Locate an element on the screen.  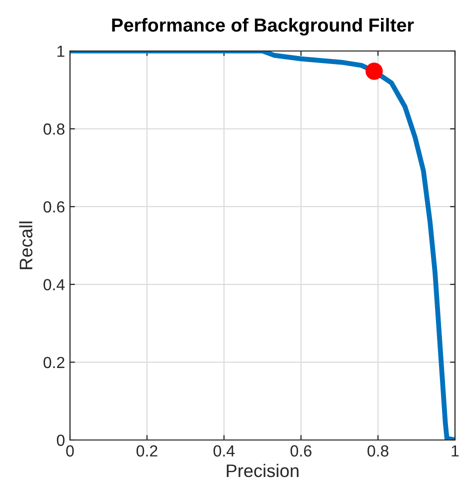
y-tick-label: 0 is located at coordinates (60, 440).